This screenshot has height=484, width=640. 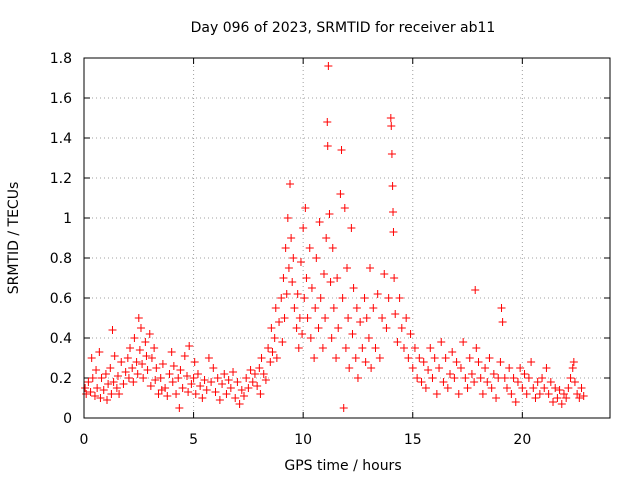 What do you see at coordinates (67, 419) in the screenshot?
I see `y-tick-label: 0` at bounding box center [67, 419].